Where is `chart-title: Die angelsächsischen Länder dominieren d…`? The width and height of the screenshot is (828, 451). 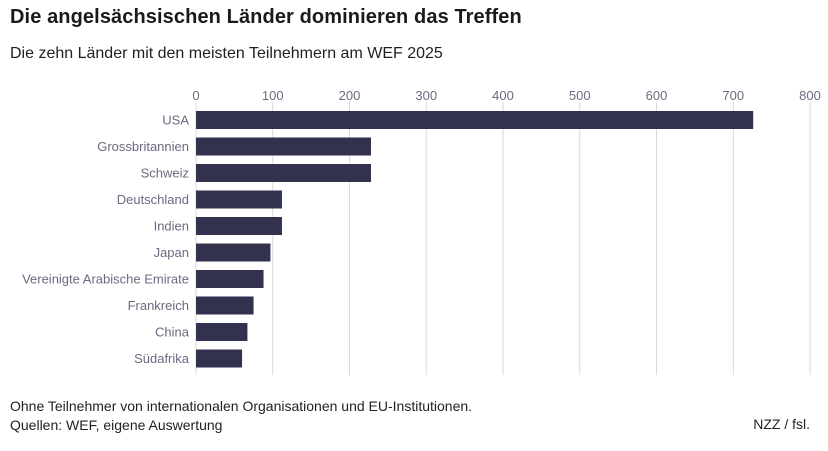 chart-title: Die angelsächsischen Länder dominieren d… is located at coordinates (266, 17).